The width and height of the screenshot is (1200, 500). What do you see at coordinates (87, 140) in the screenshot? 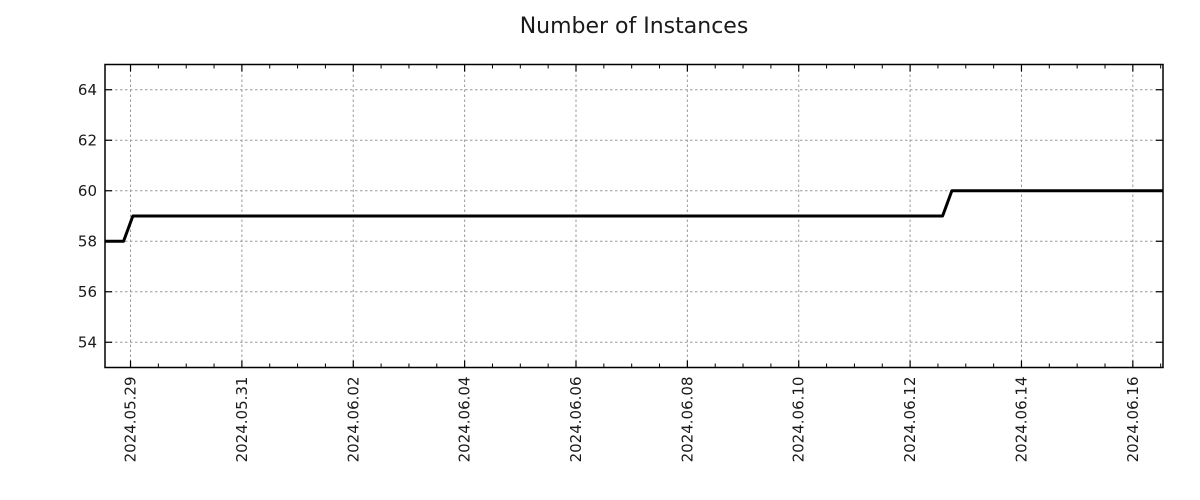
I see `y-tick-label: 62` at bounding box center [87, 140].